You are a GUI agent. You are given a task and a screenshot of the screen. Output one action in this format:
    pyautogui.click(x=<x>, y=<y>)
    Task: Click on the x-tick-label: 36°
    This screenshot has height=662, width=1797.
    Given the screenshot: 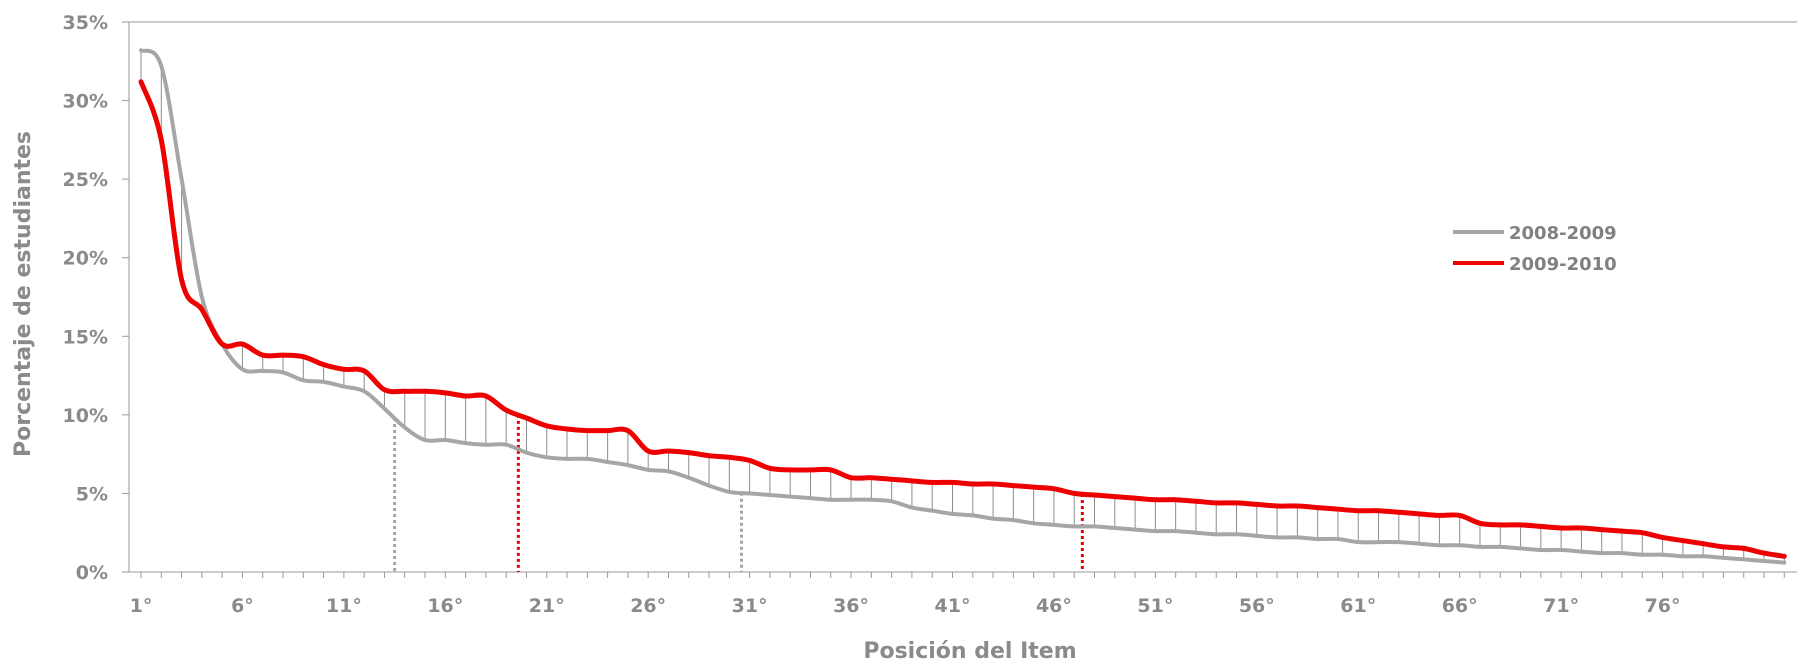 What is the action you would take?
    pyautogui.click(x=851, y=606)
    